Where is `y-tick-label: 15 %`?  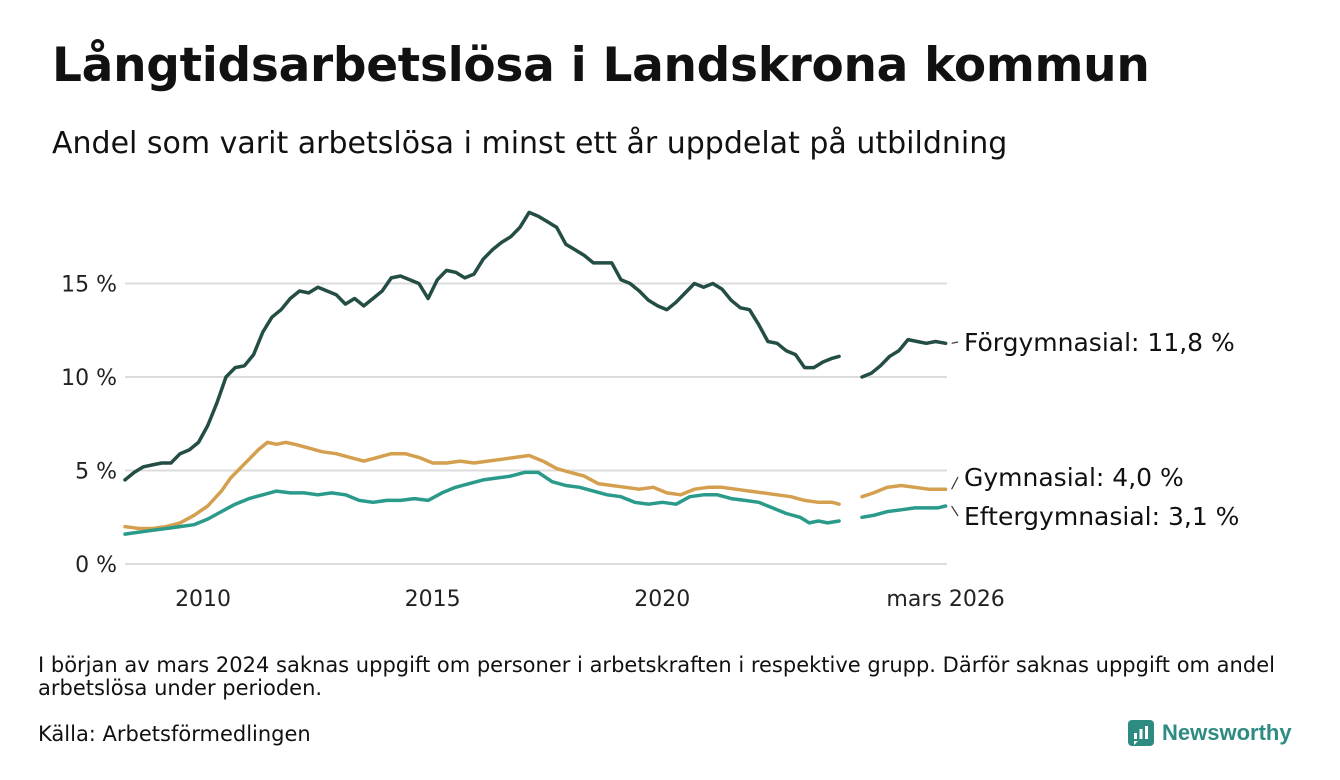
y-tick-label: 15 % is located at coordinates (89, 285).